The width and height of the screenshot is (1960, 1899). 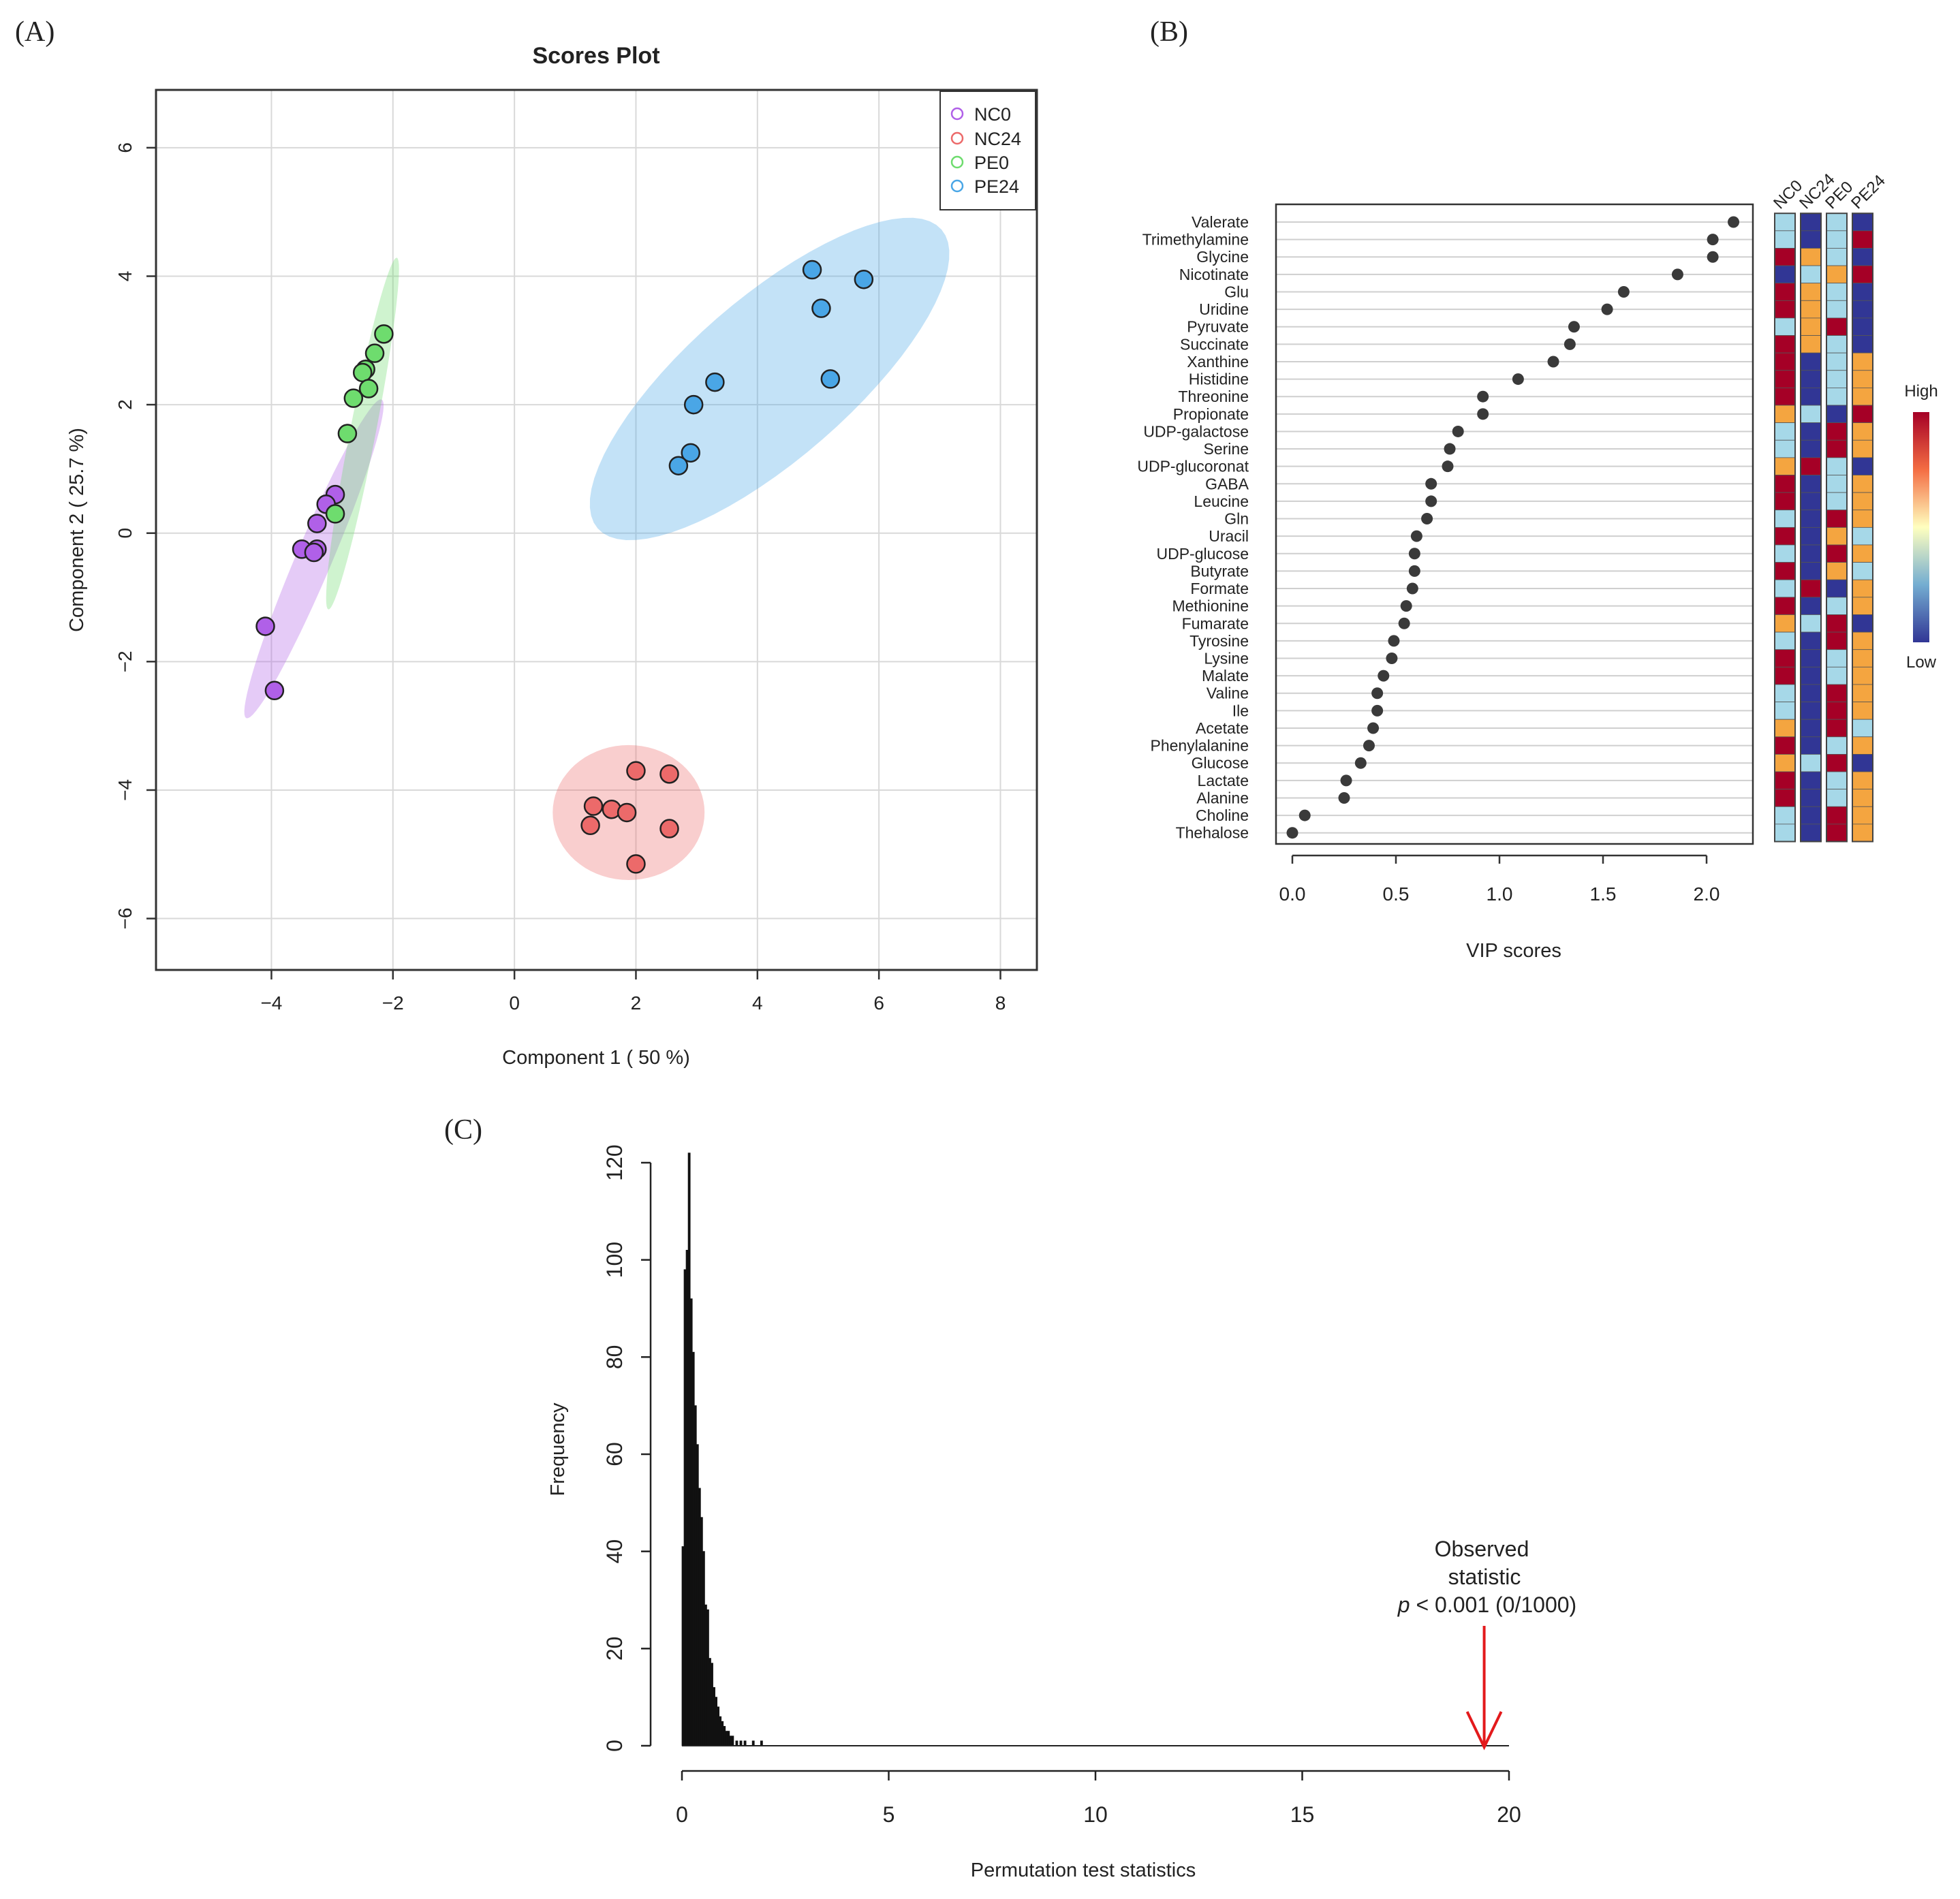 What do you see at coordinates (614, 1649) in the screenshot?
I see `permutation-y-tick-label: 20` at bounding box center [614, 1649].